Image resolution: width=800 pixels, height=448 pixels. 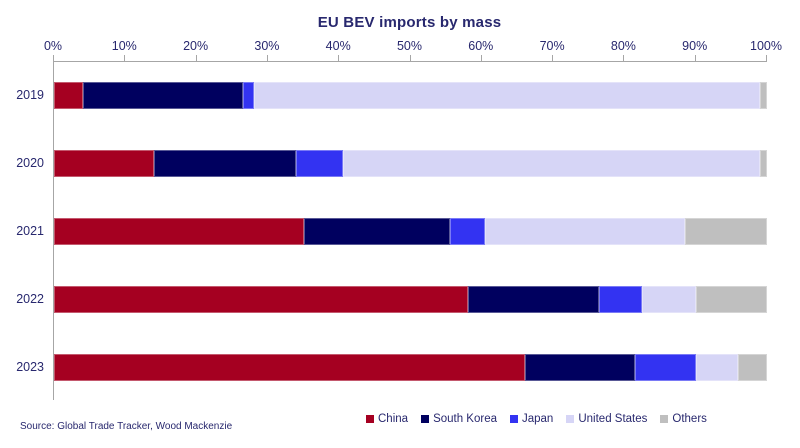 I want to click on legend-item-china: China, so click(x=387, y=419).